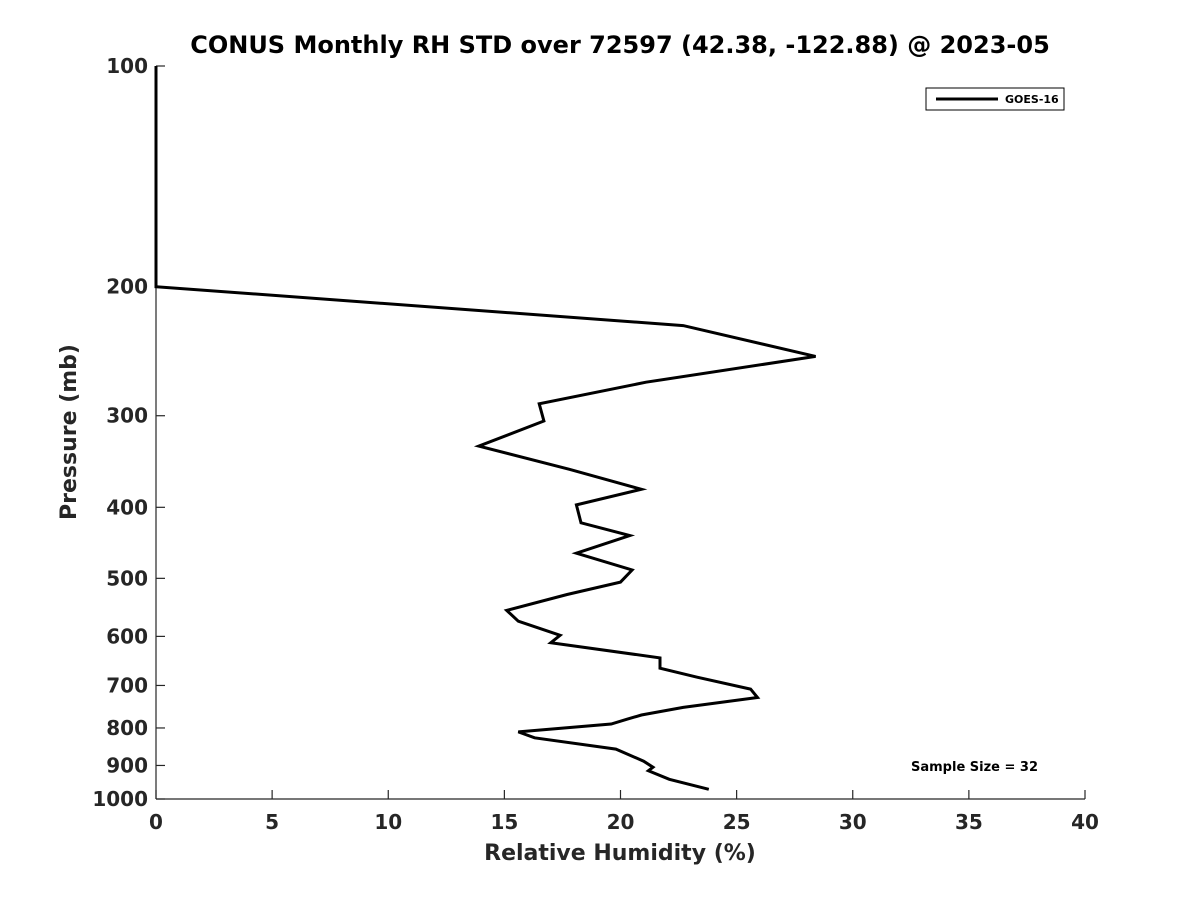 Image resolution: width=1200 pixels, height=900 pixels. I want to click on x-tick-label: 20, so click(621, 822).